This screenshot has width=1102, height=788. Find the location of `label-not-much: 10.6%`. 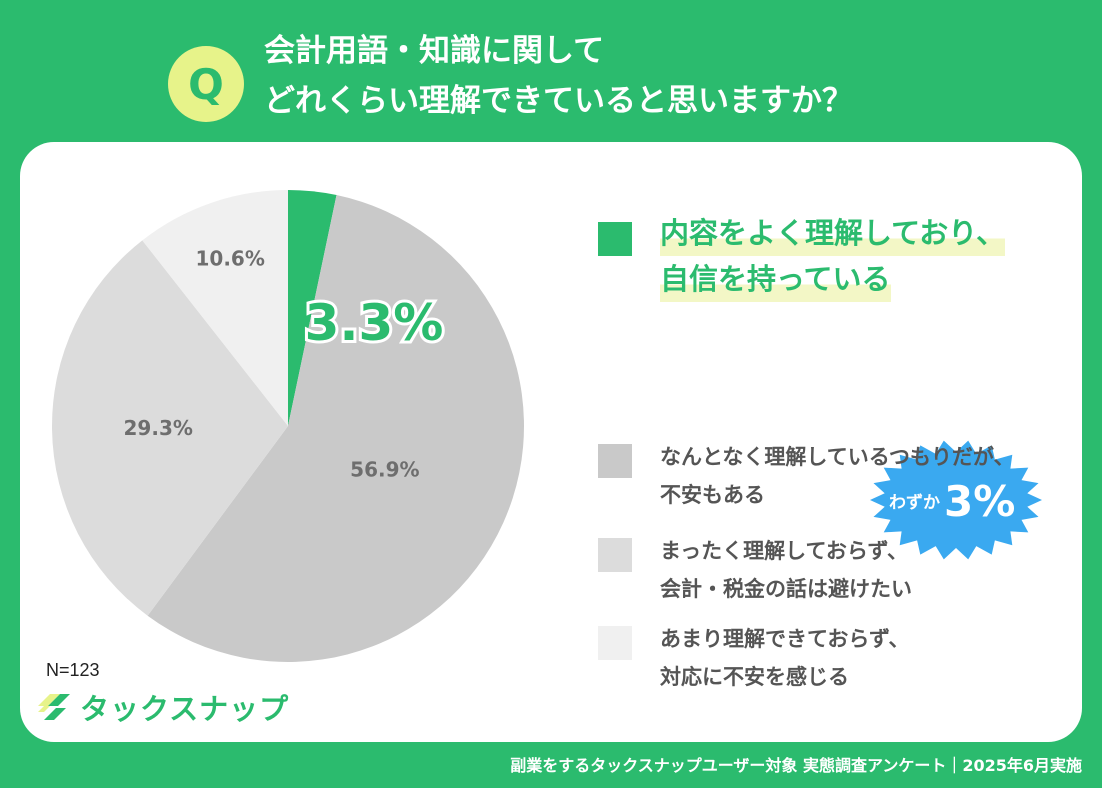

label-not-much: 10.6% is located at coordinates (230, 259).